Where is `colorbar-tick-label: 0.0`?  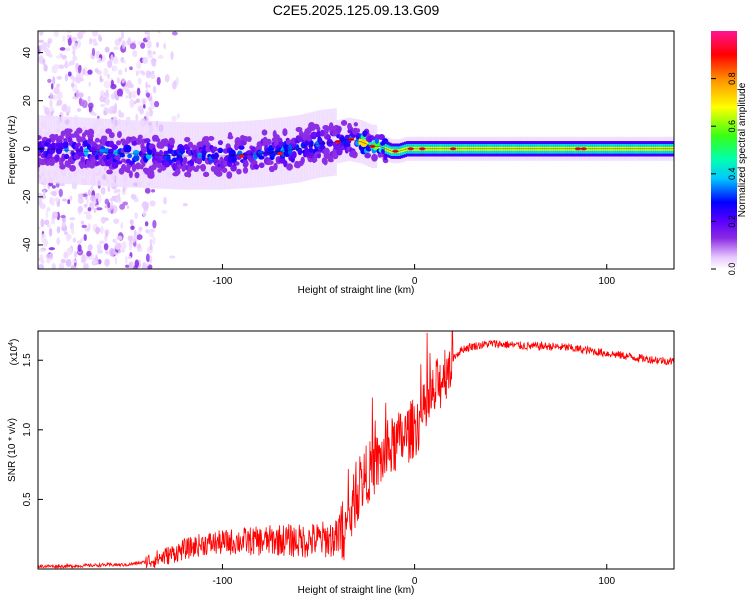
colorbar-tick-label: 0.0 is located at coordinates (732, 269).